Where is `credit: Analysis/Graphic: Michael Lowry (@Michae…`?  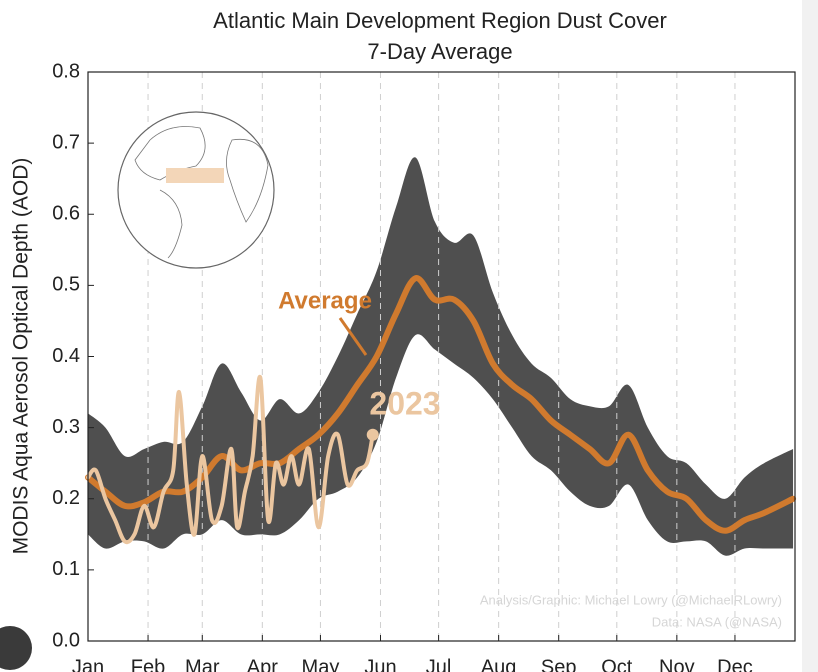
credit: Analysis/Graphic: Michael Lowry (@Michae… is located at coordinates (631, 599).